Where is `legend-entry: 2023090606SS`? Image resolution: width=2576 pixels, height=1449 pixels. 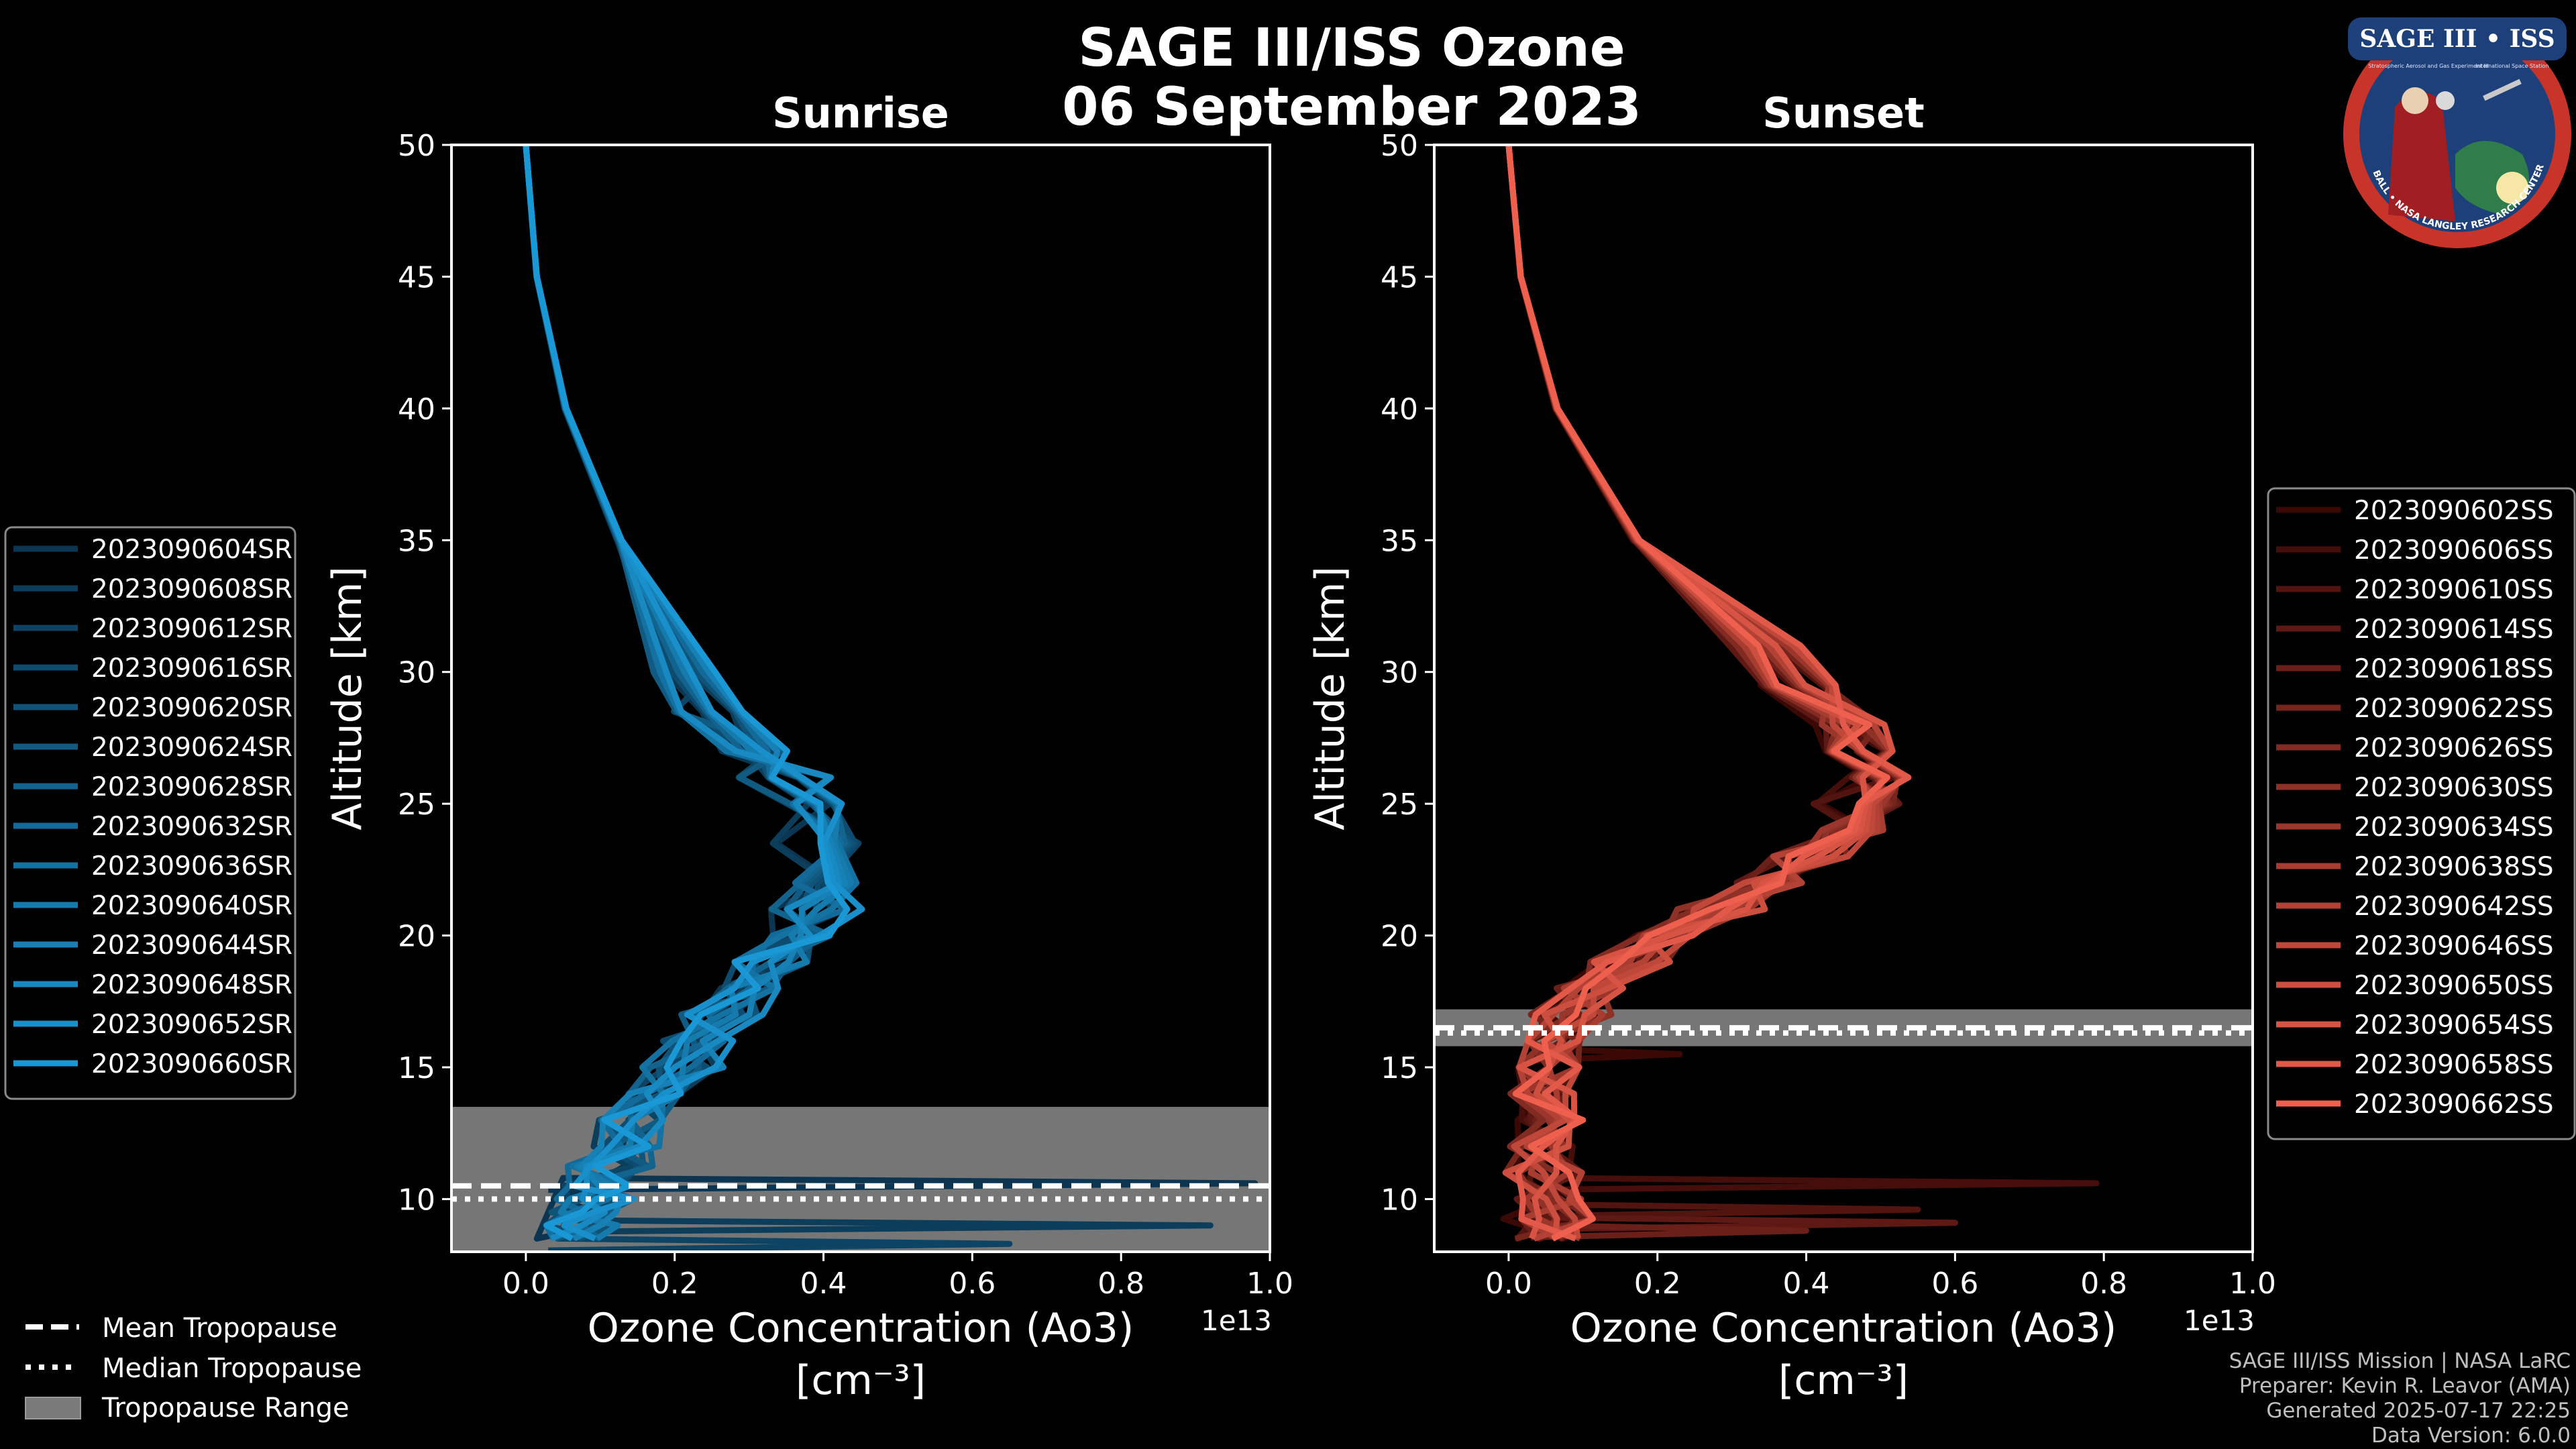 legend-entry: 2023090606SS is located at coordinates (2454, 550).